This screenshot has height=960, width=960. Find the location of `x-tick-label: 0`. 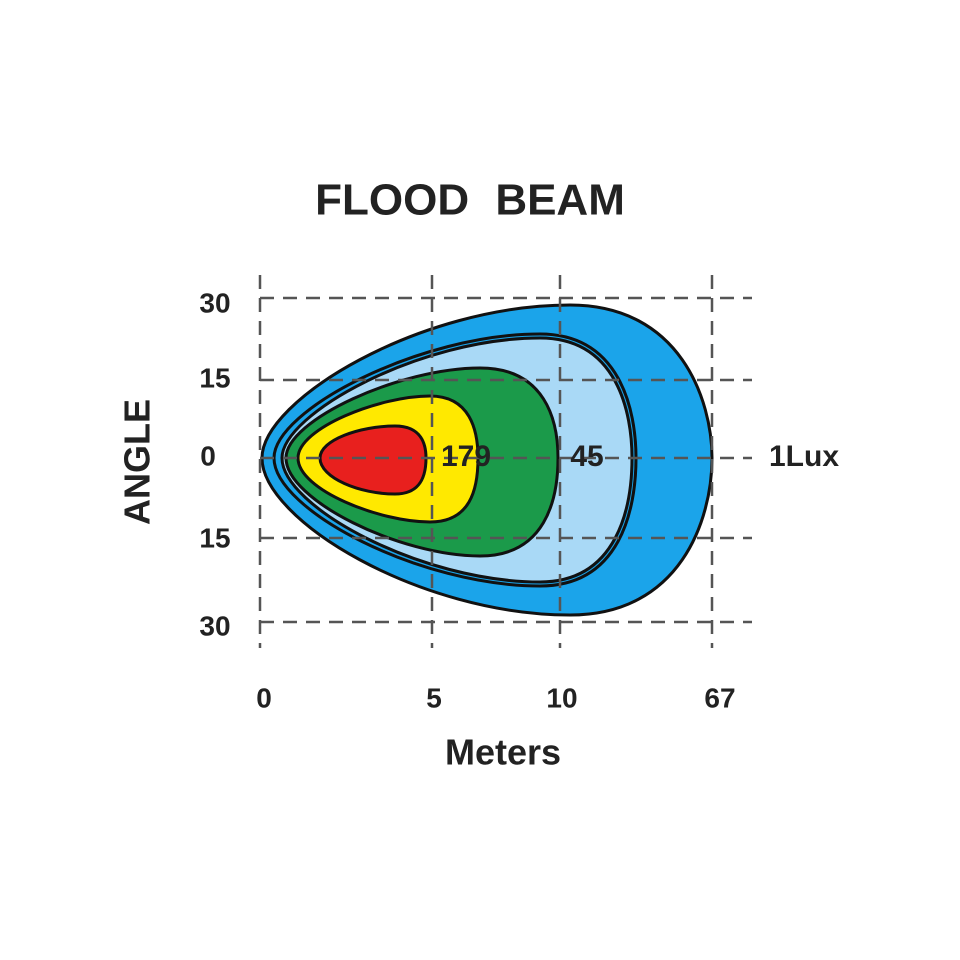

x-tick-label: 0 is located at coordinates (264, 697).